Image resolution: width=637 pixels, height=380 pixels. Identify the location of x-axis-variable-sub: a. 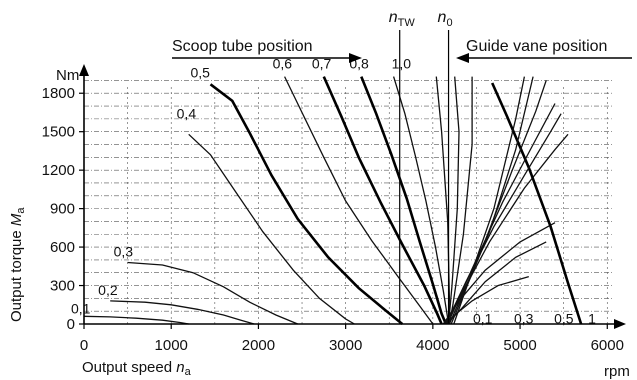
(188, 372).